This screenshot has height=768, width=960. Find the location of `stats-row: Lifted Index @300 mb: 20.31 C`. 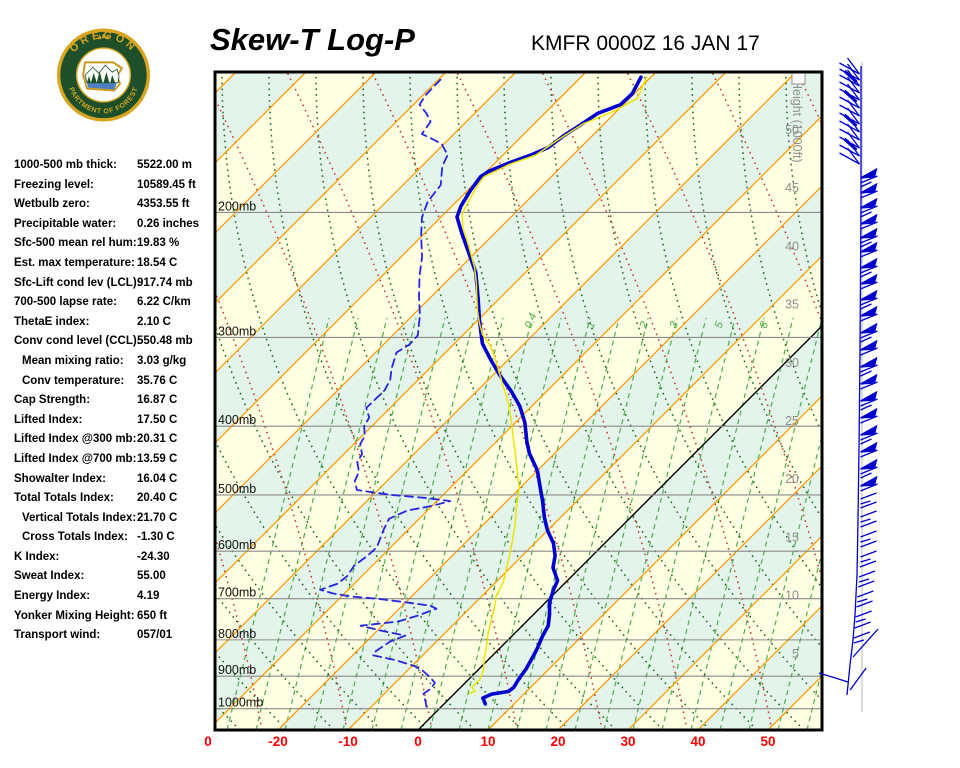

stats-row: Lifted Index @300 mb: 20.31 C is located at coordinates (114, 440).